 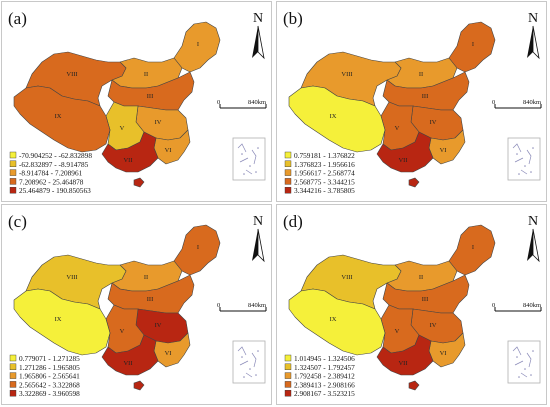 I want to click on legend-entry: 2.565642 - 3.322868, so click(x=49, y=384).